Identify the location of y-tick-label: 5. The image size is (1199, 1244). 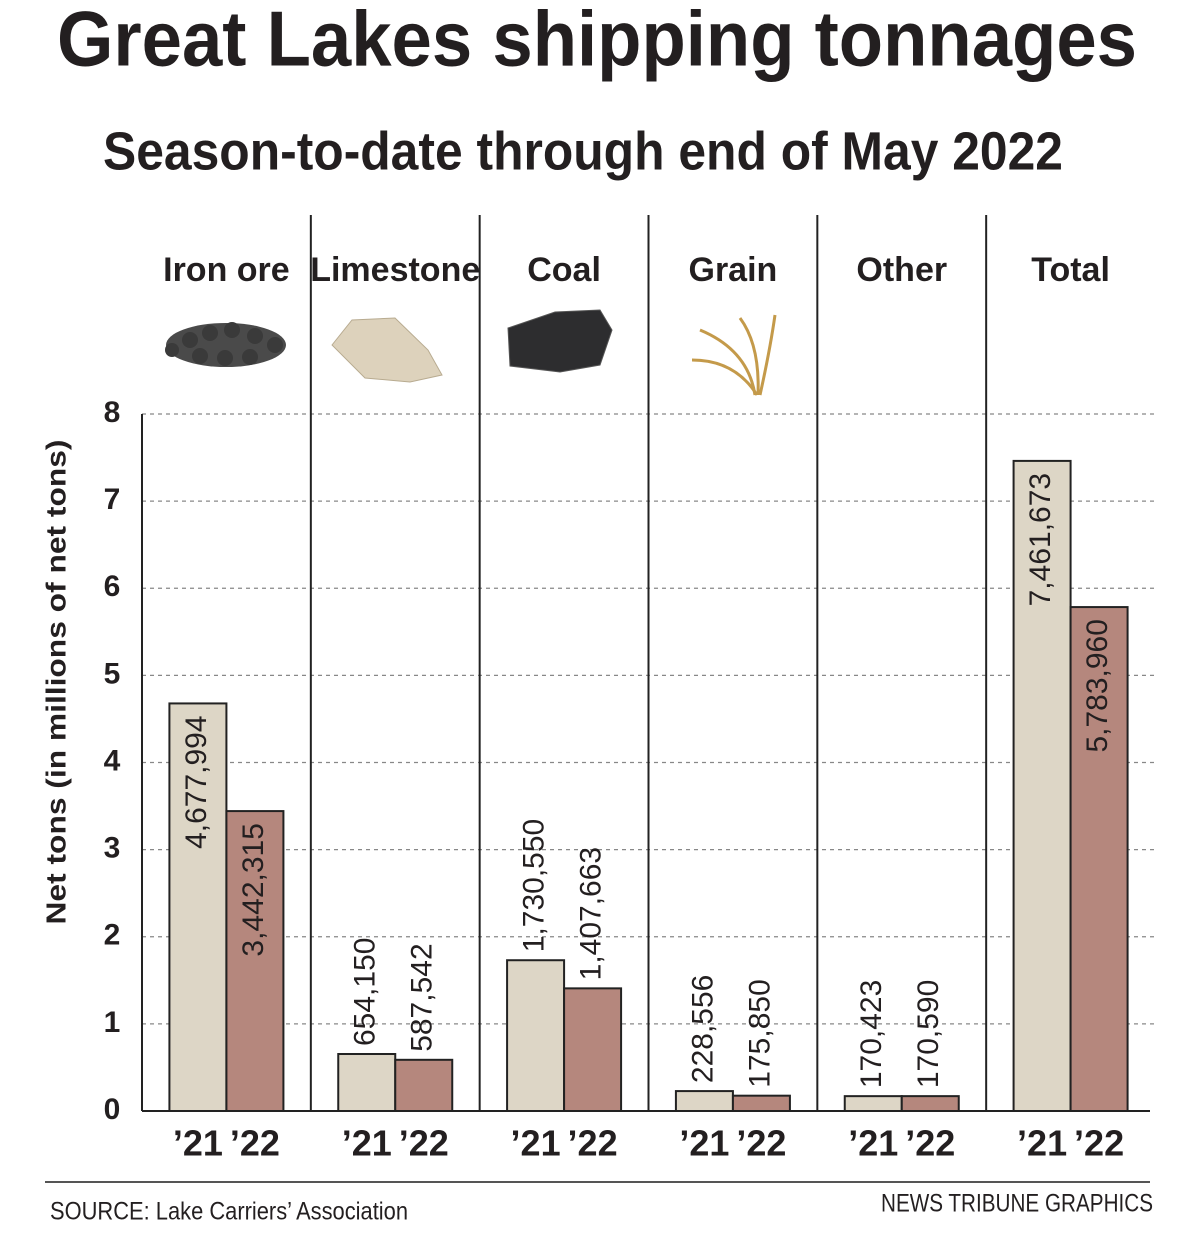
(112, 673).